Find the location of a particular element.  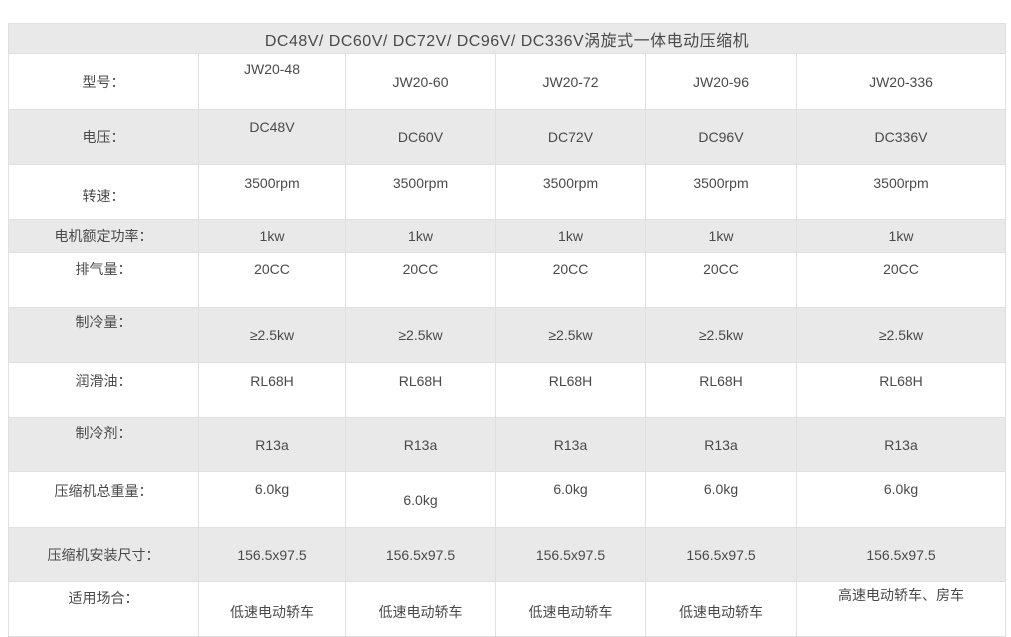

spec-cell: JW20-60 is located at coordinates (420, 81).